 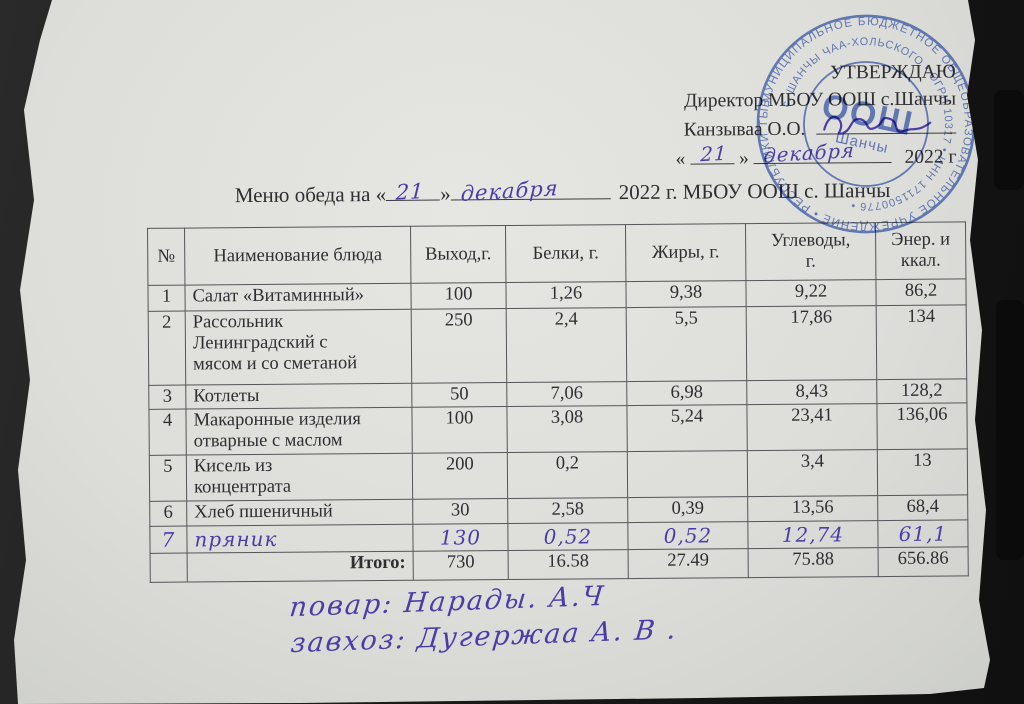 I want to click on cell-carbs: 8,43, so click(x=811, y=392).